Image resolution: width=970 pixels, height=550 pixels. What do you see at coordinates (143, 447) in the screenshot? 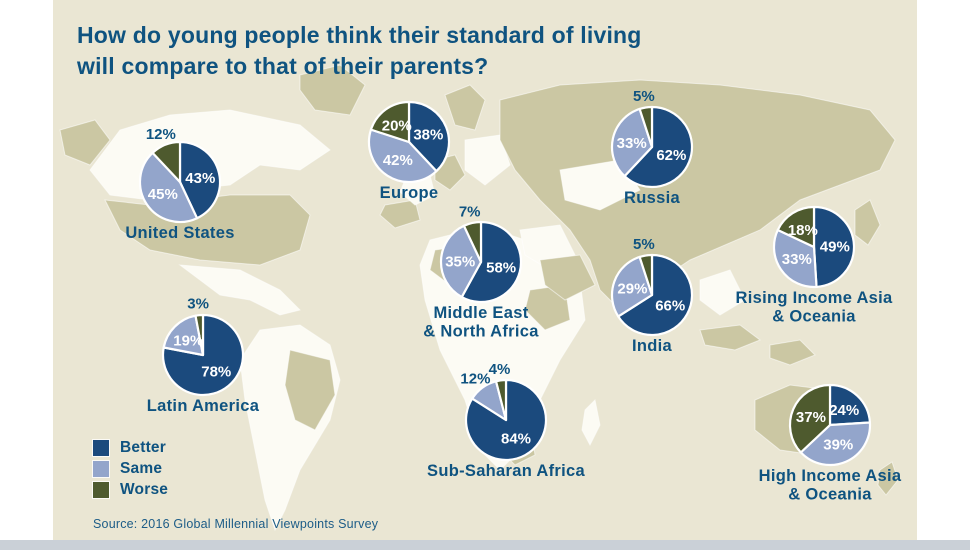
I see `legend-label-better: Better` at bounding box center [143, 447].